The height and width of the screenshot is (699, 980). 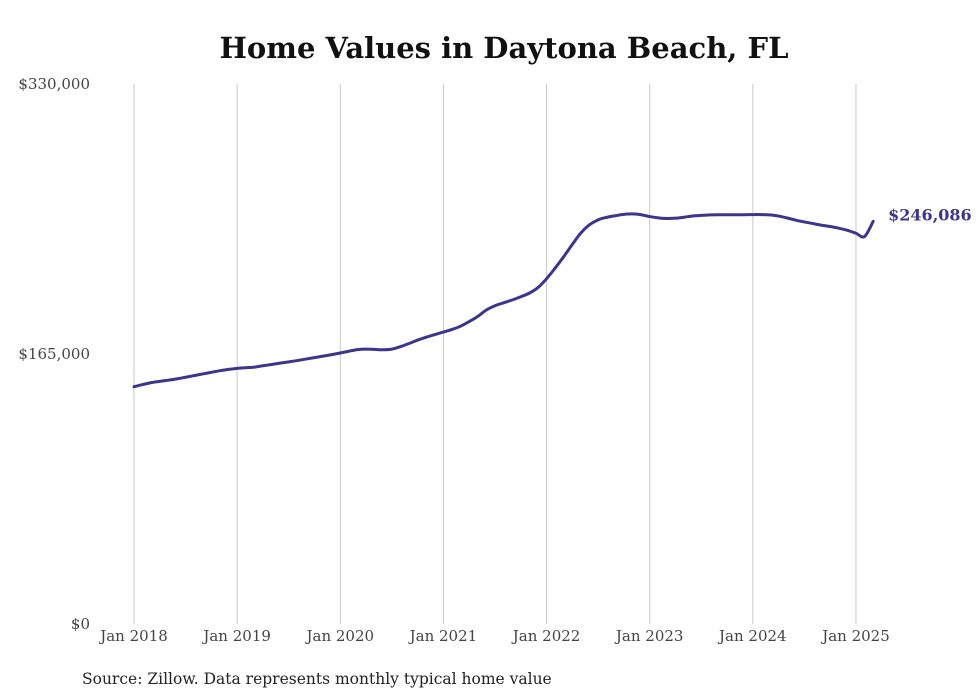 I want to click on x-tick-label: Jan 2021, so click(x=443, y=636).